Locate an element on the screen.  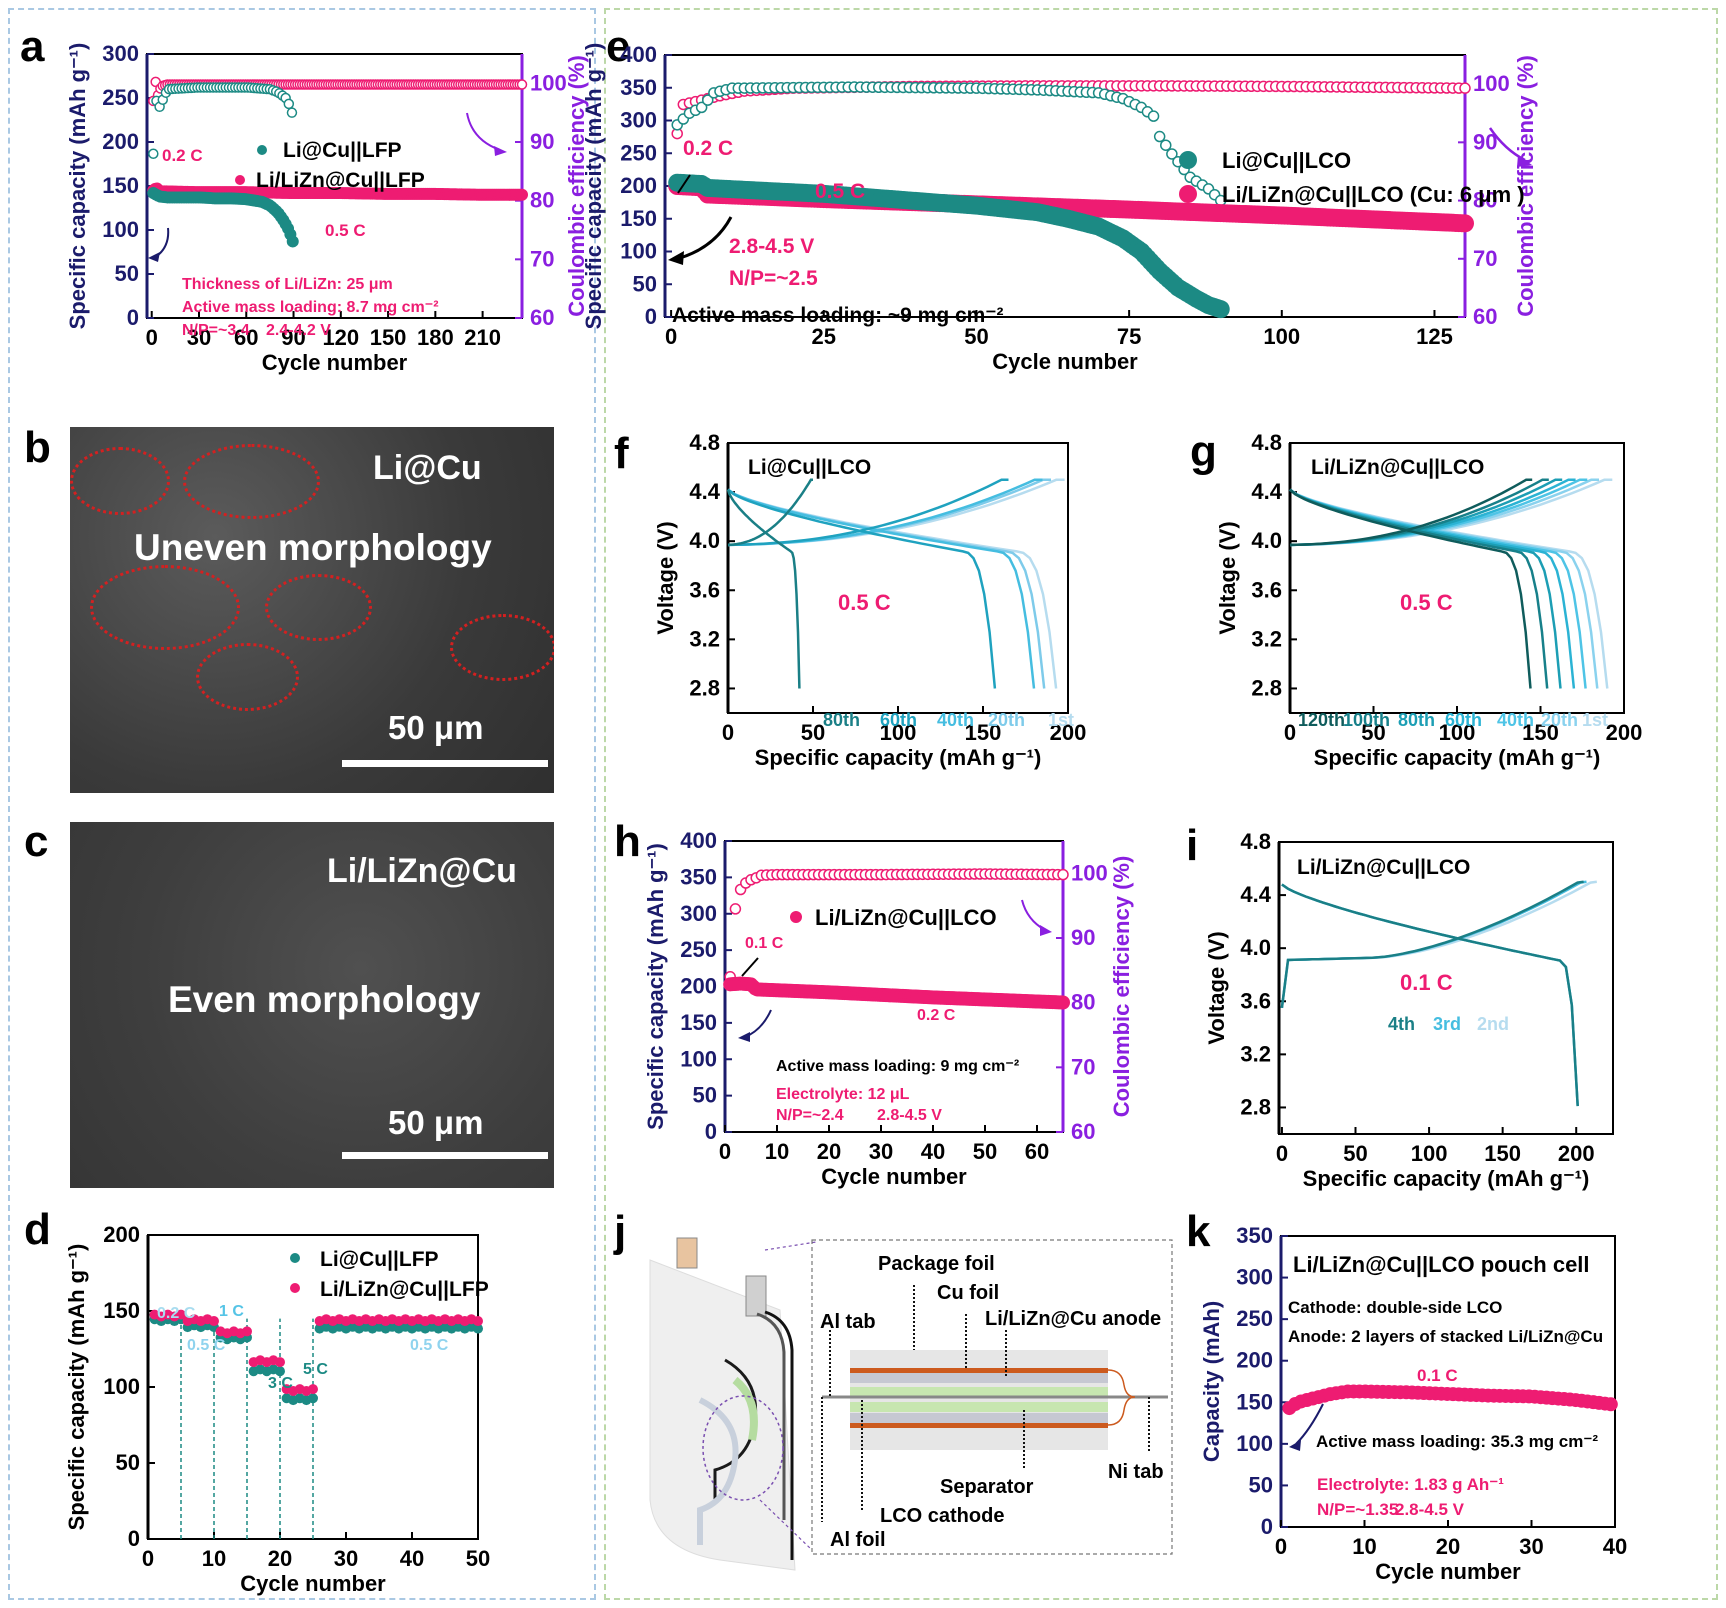
y-tick-label: 50 is located at coordinates (128, 1462).